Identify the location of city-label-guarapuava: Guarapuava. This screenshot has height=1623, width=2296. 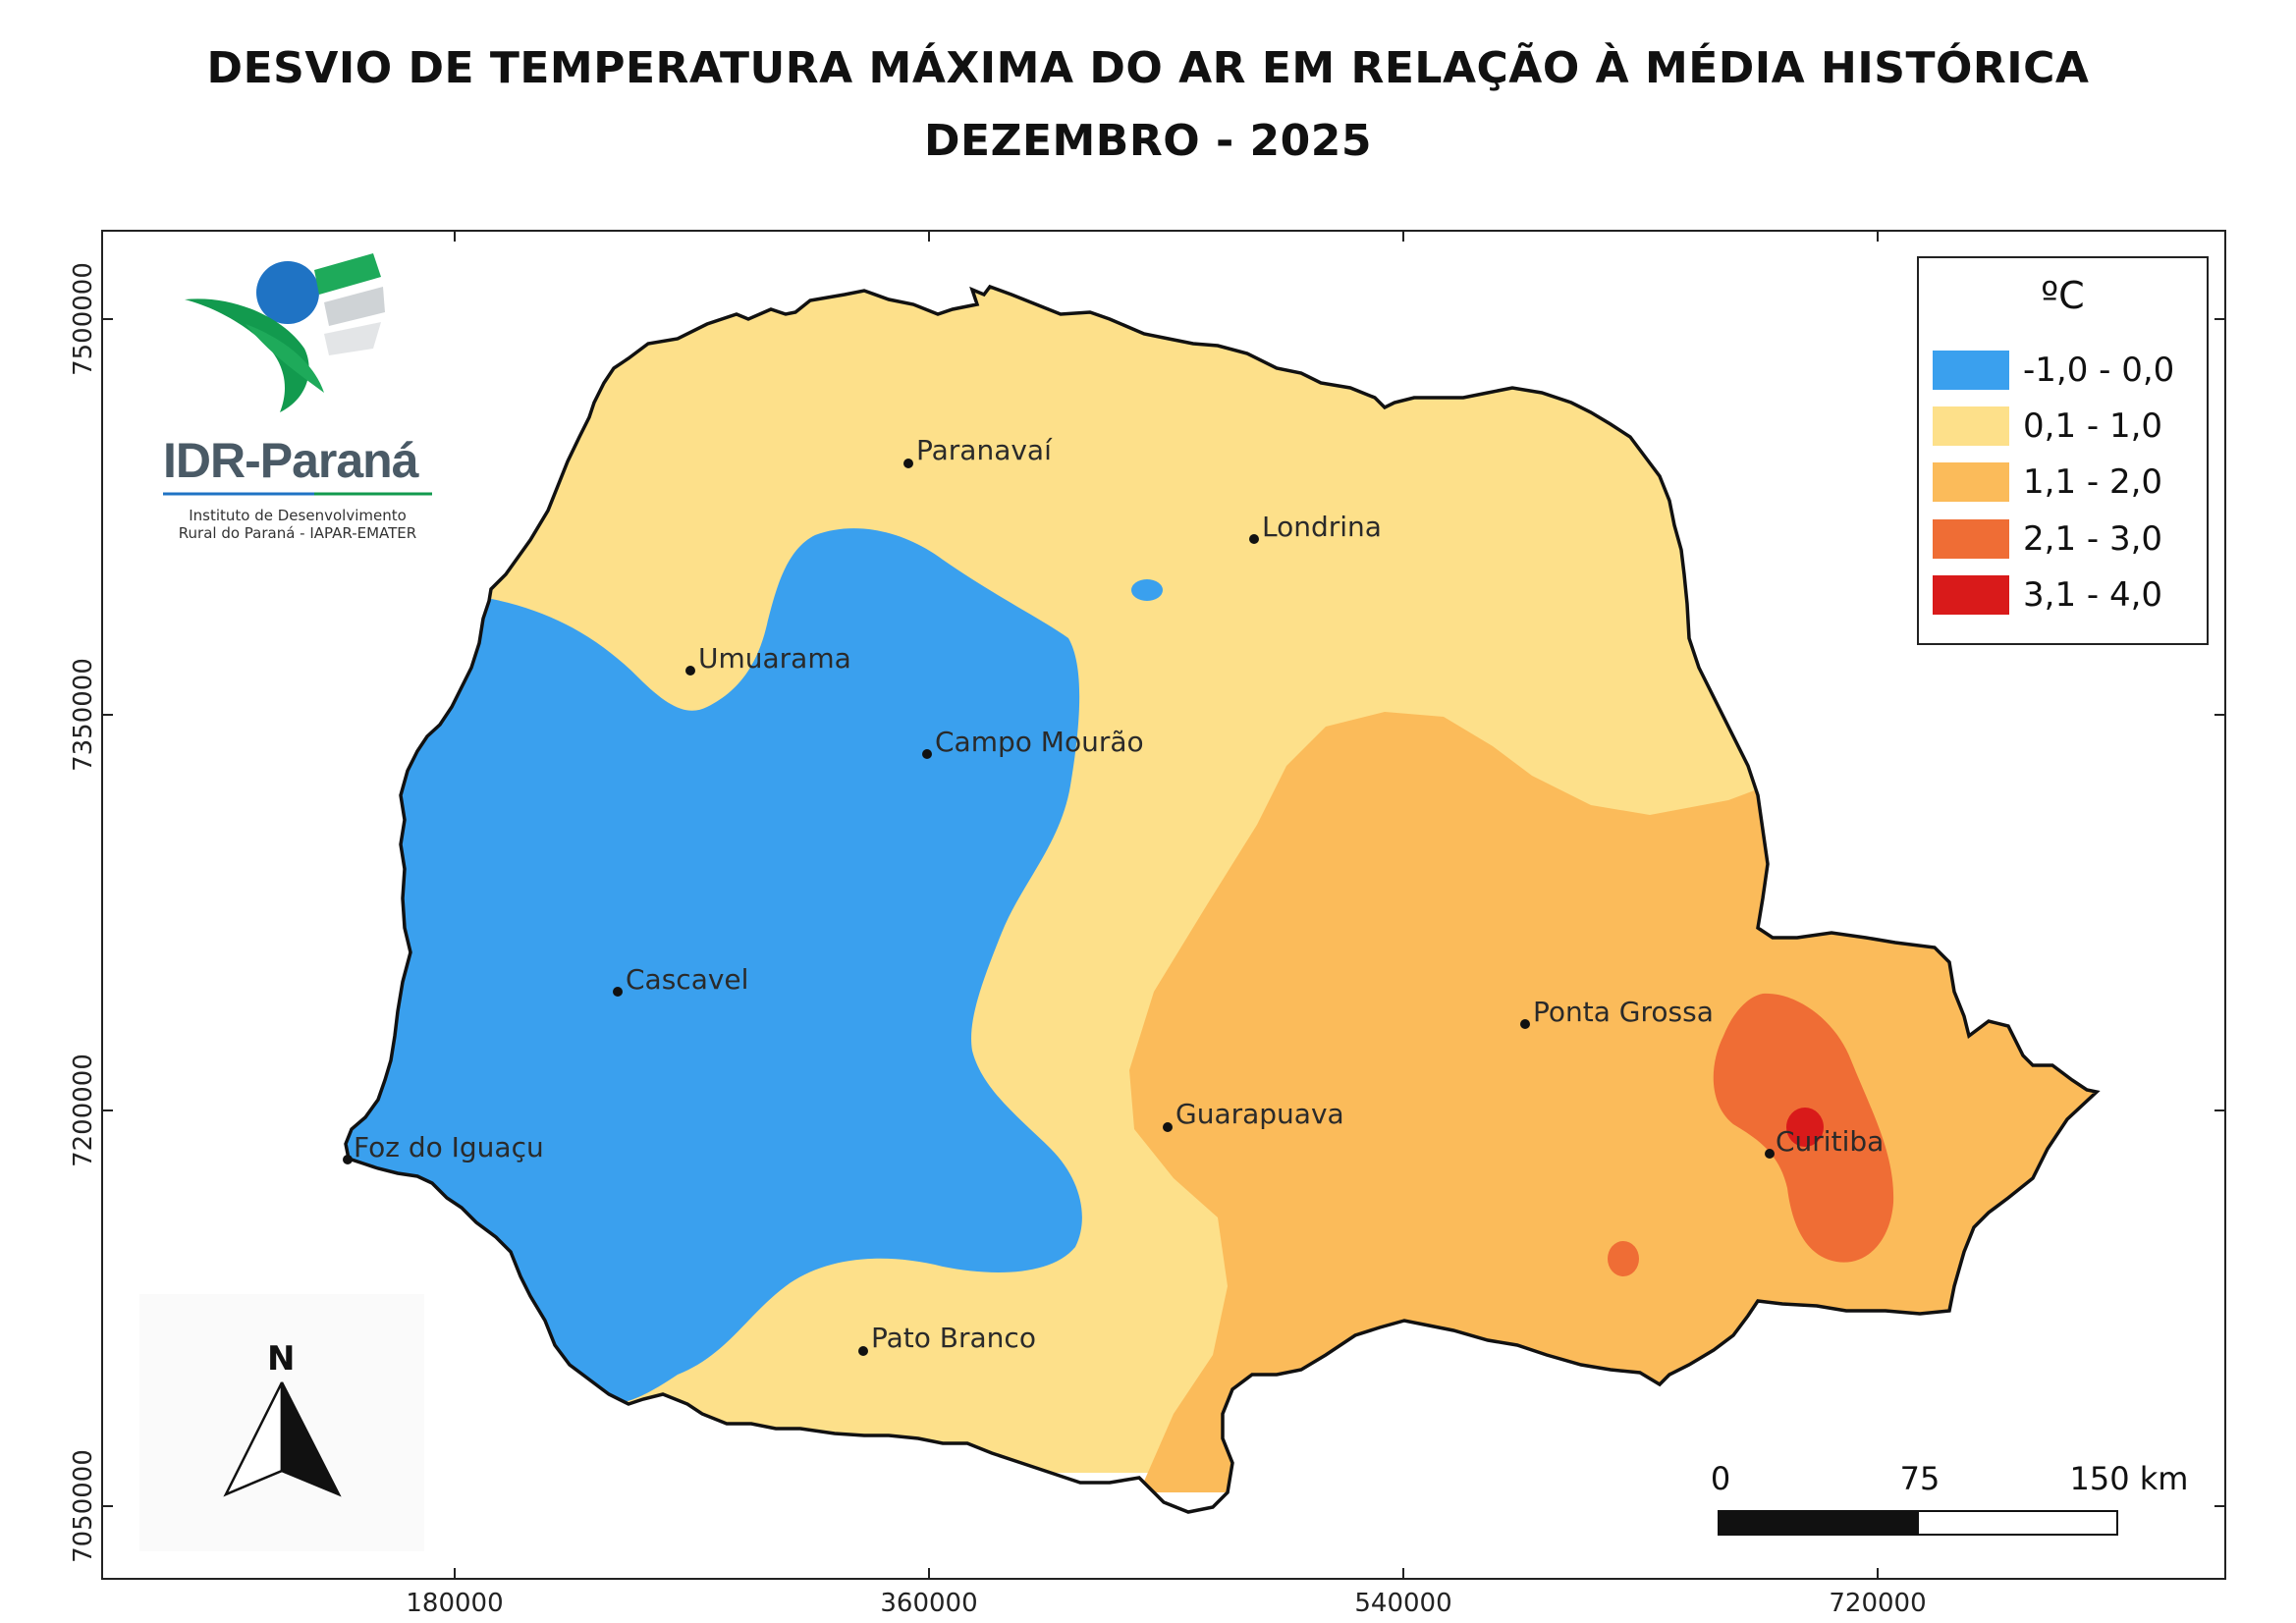
(1259, 1114).